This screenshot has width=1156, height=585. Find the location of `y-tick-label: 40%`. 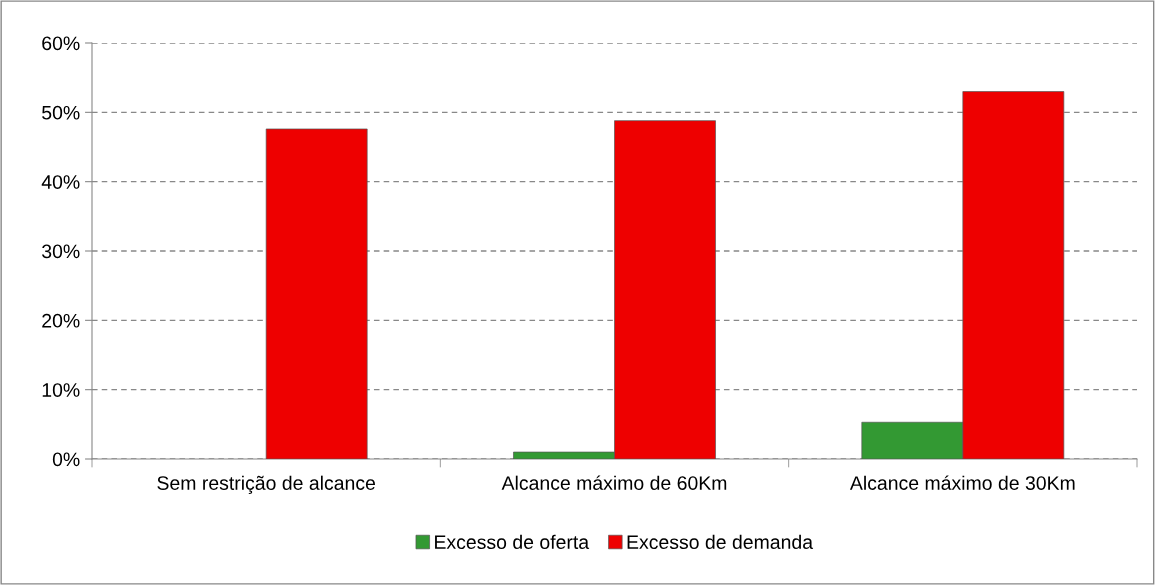

y-tick-label: 40% is located at coordinates (60, 182).